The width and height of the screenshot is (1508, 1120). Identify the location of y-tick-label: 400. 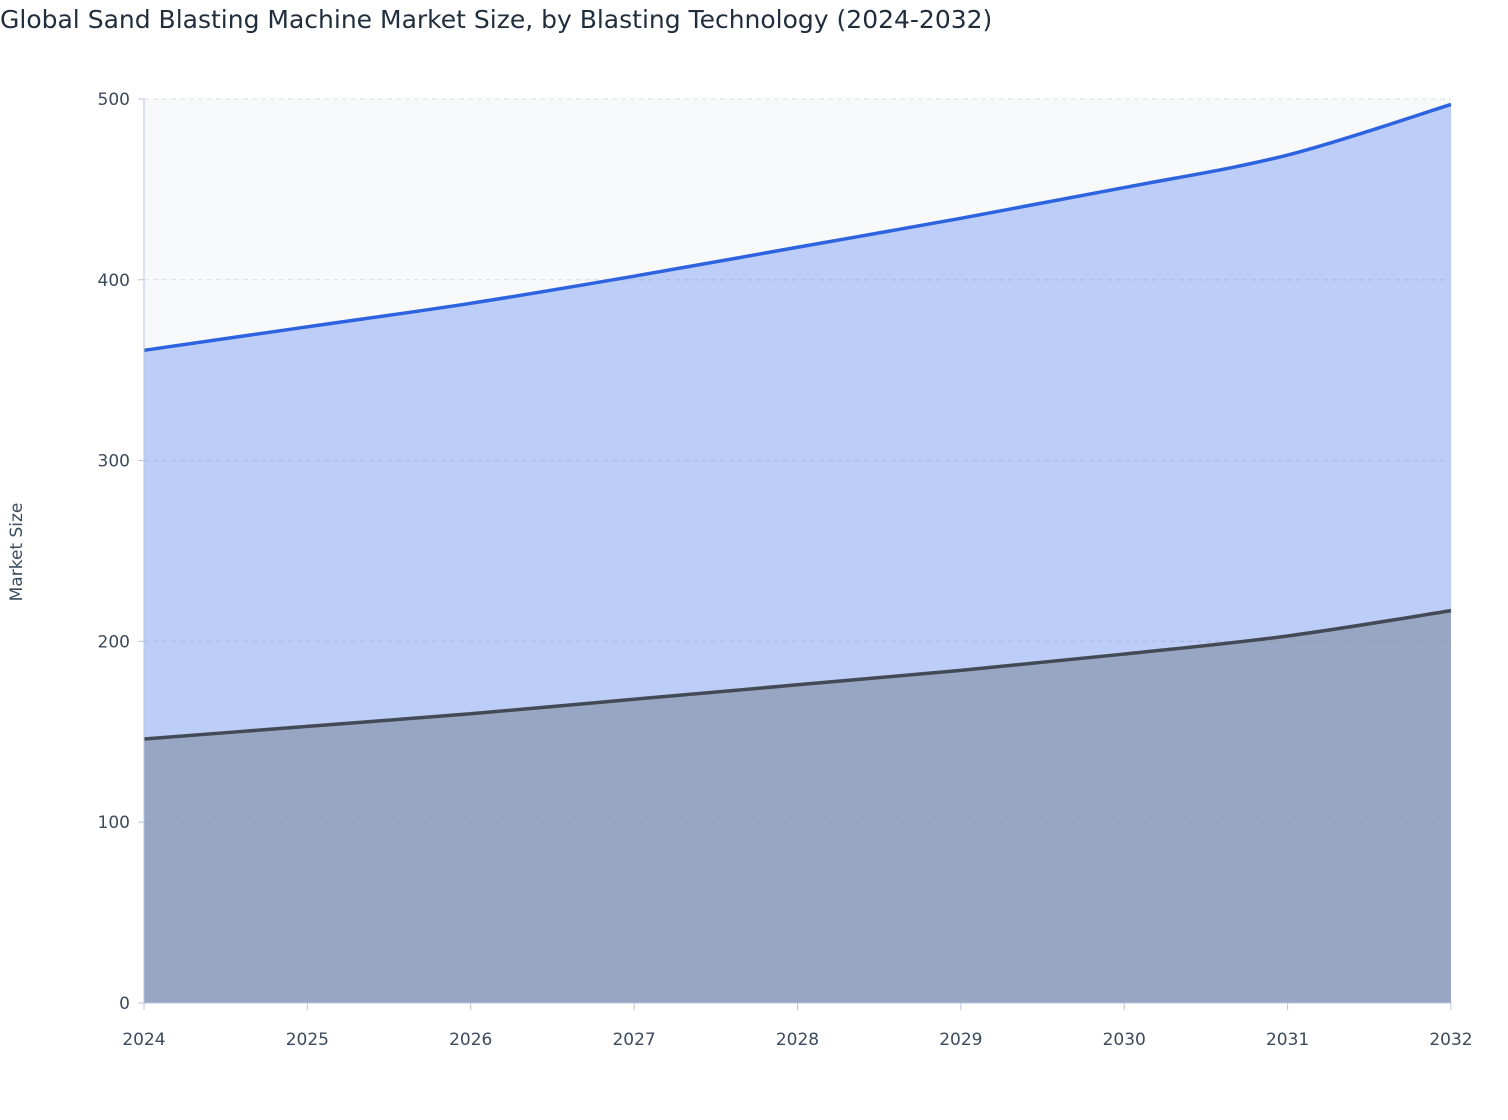
(114, 281).